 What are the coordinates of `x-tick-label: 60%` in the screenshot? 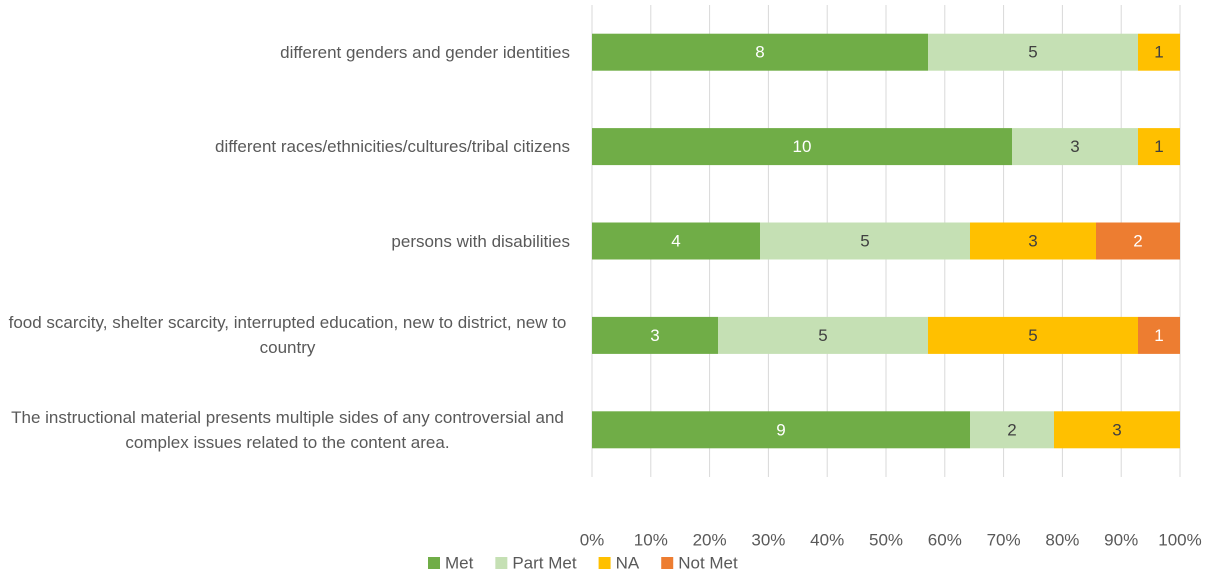 It's located at (945, 539).